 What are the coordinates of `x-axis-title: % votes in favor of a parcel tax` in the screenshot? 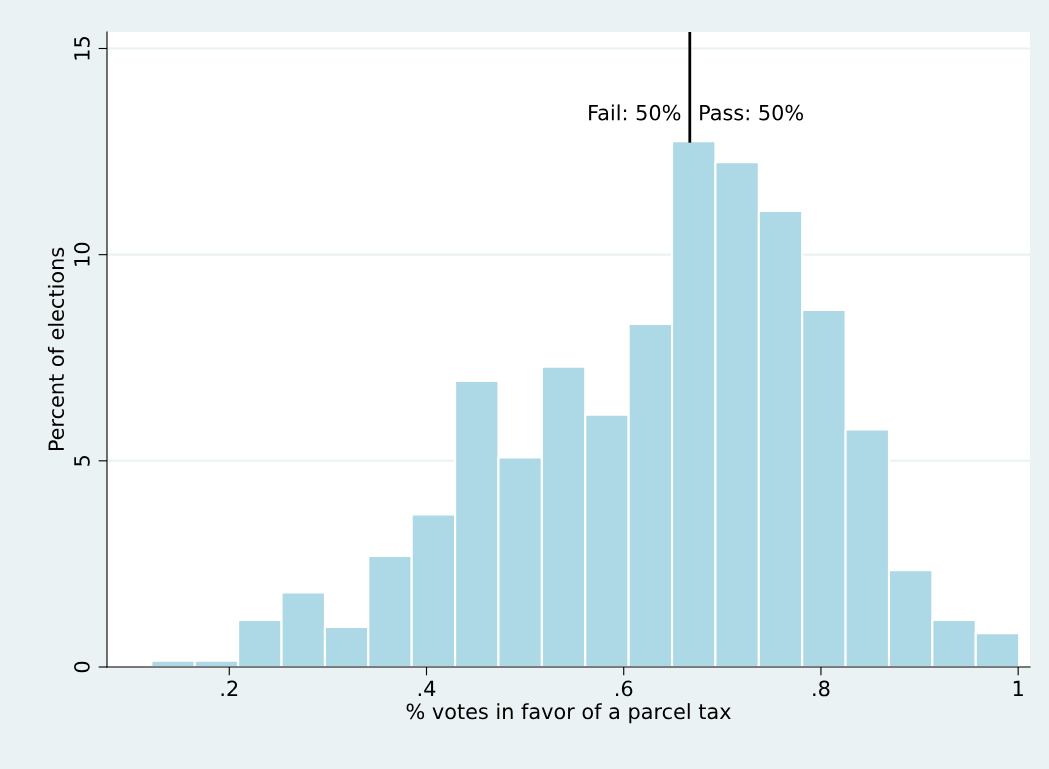 It's located at (568, 713).